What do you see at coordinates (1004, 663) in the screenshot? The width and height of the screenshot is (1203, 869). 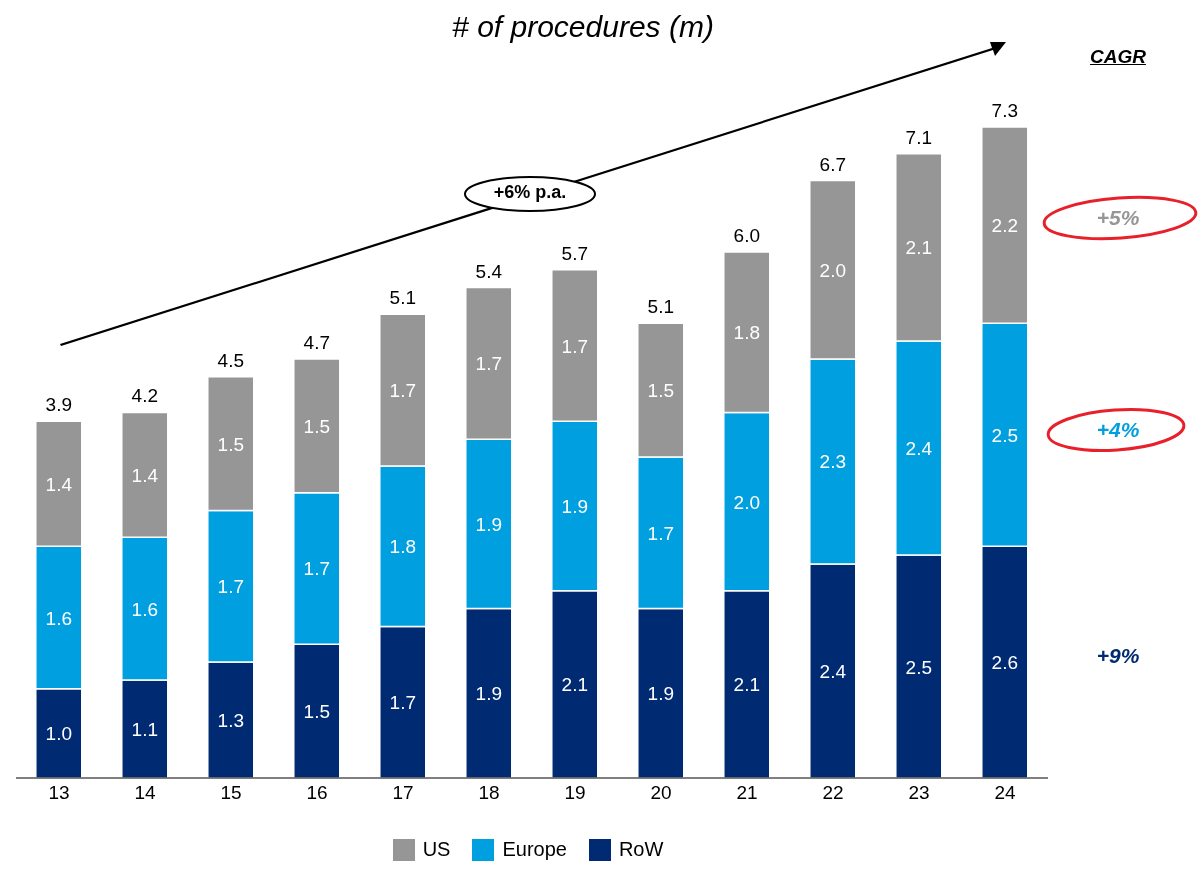 I see `data-label: 2.6` at bounding box center [1004, 663].